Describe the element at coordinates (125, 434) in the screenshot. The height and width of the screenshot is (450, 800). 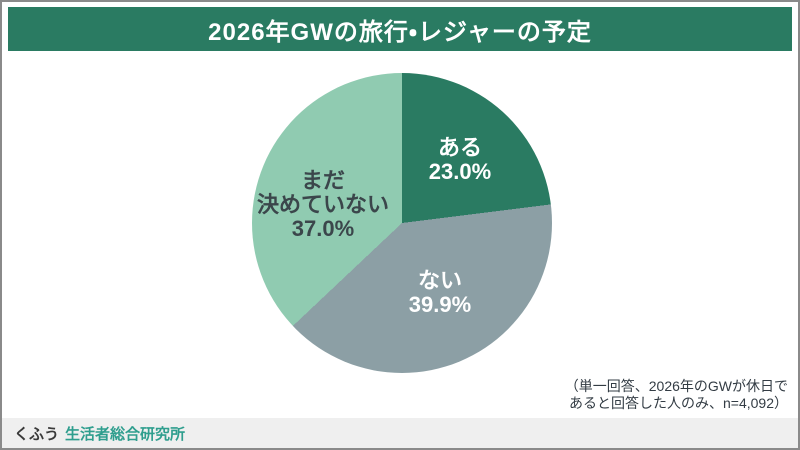
I see `brand-logo-institute: 生活者総合研究所` at that location.